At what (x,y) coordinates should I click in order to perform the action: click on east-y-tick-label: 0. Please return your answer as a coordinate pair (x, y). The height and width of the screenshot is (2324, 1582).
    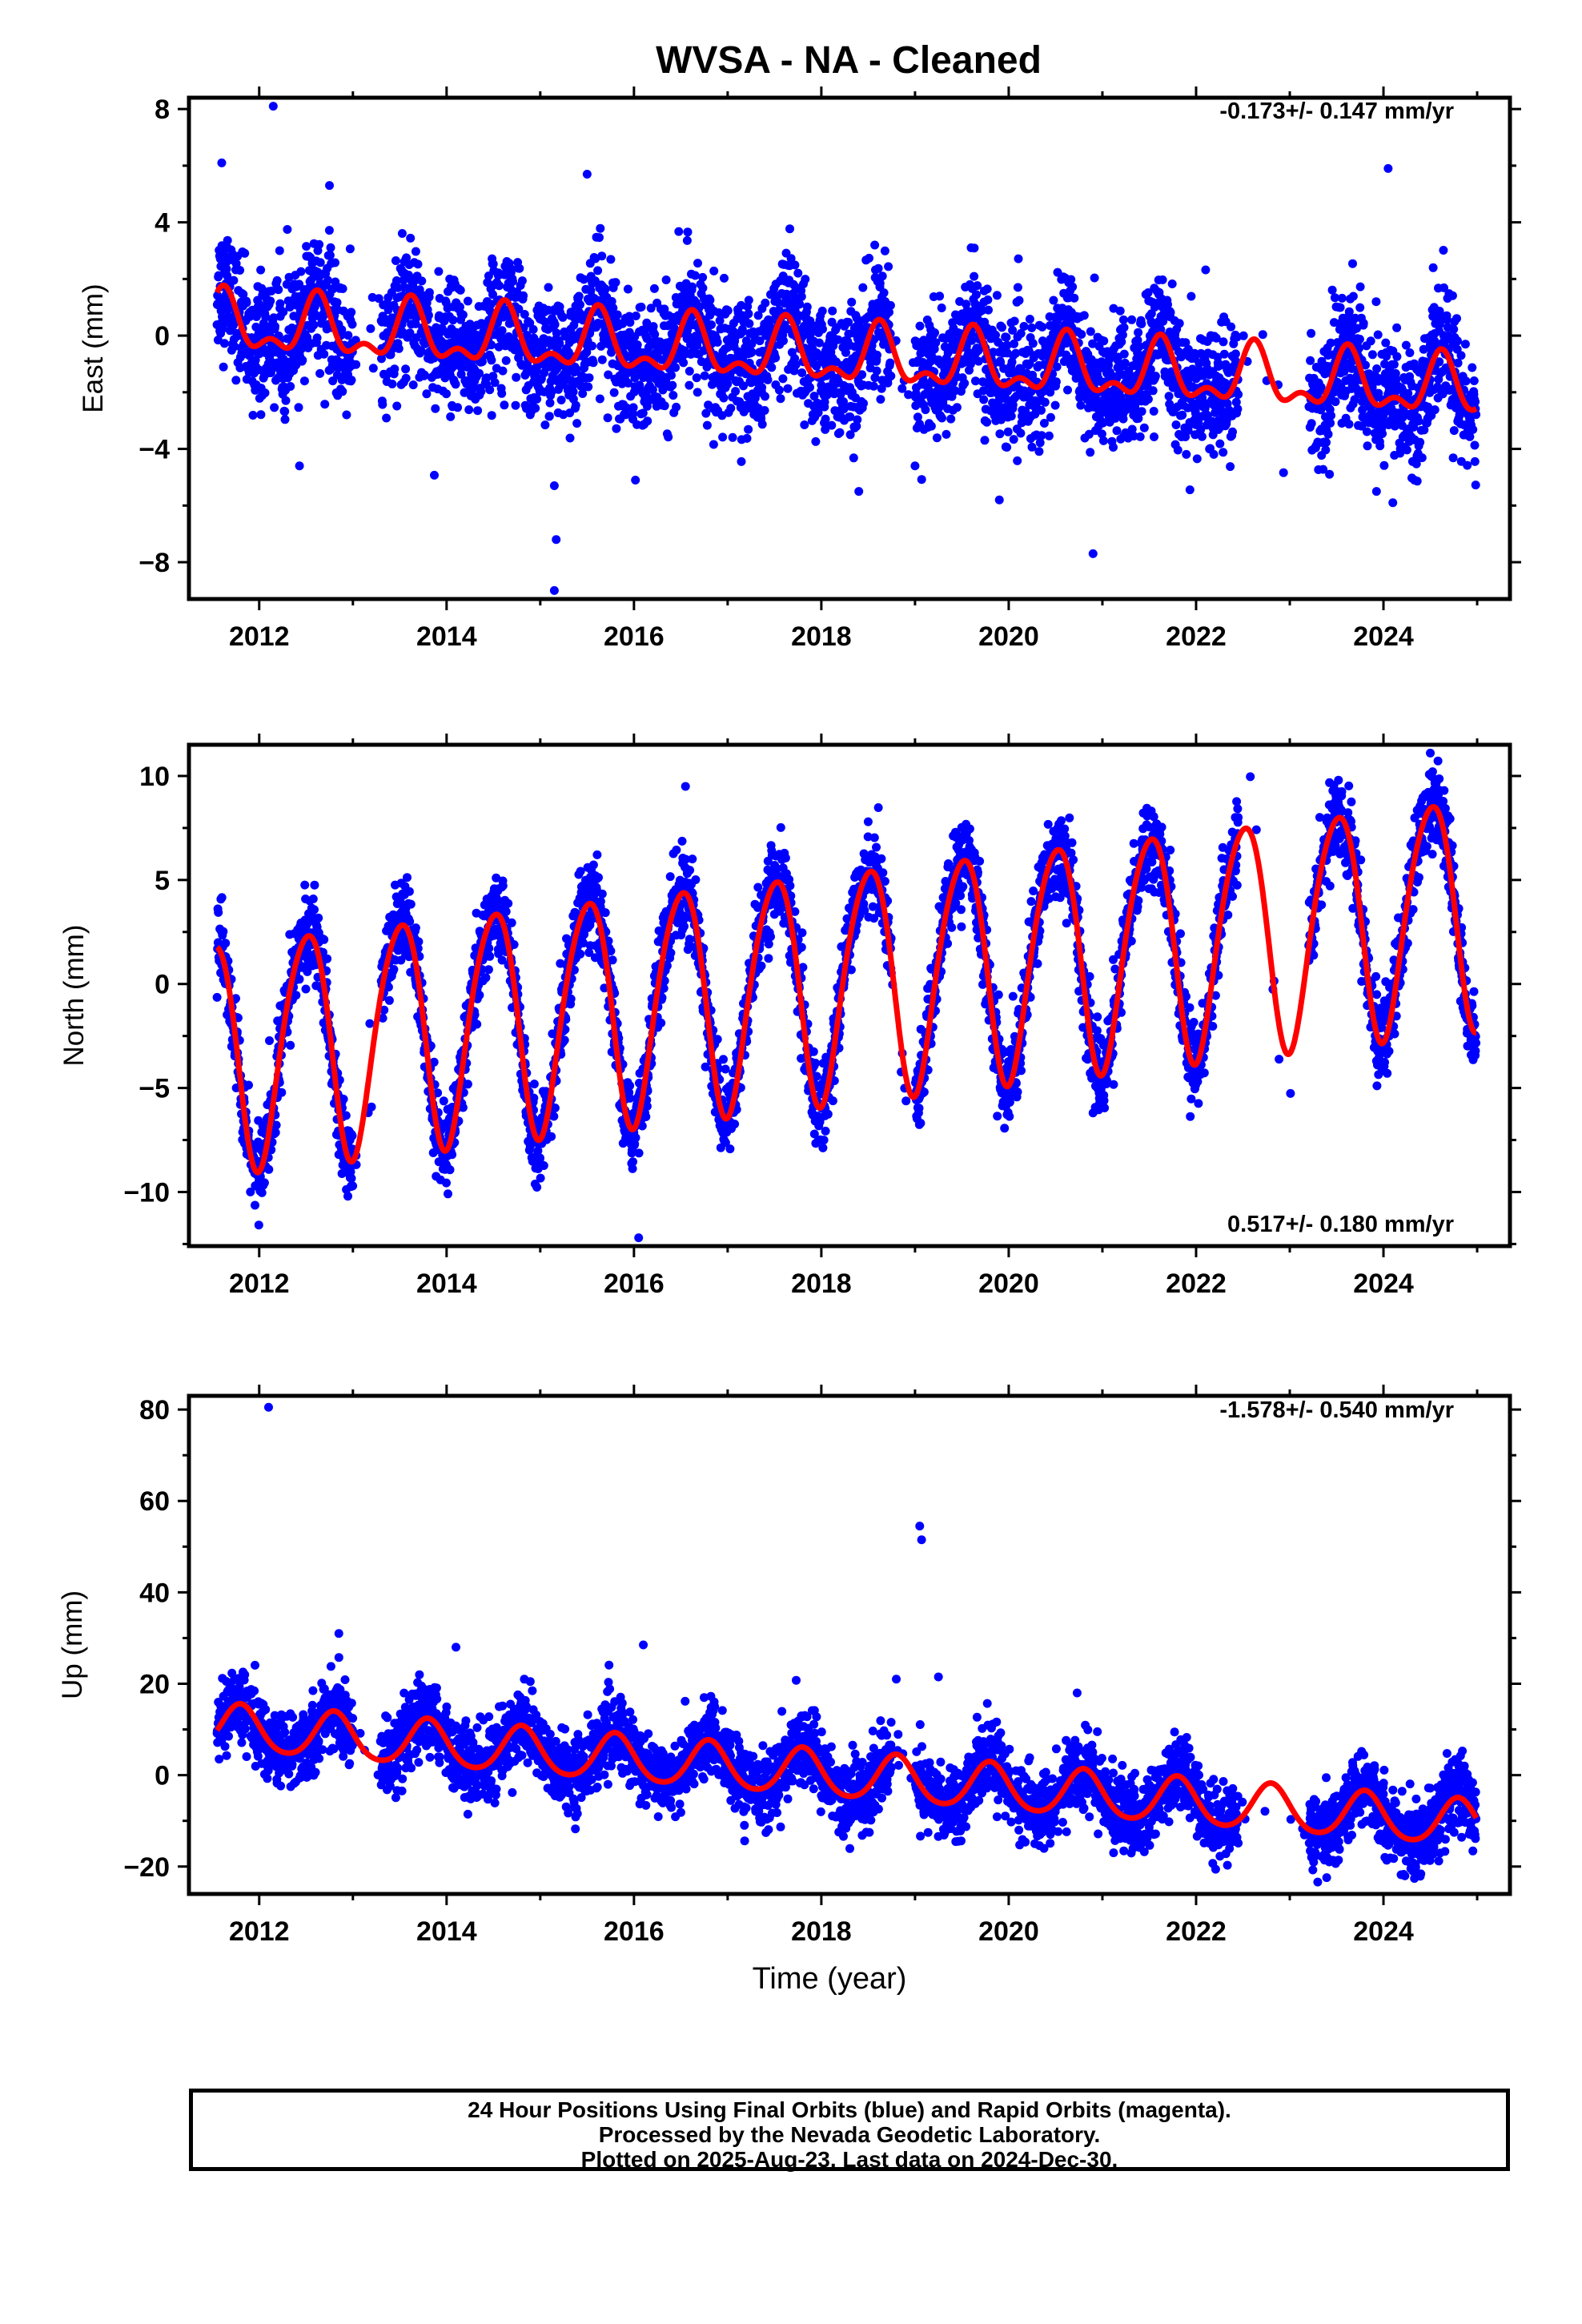
    Looking at the image, I should click on (162, 336).